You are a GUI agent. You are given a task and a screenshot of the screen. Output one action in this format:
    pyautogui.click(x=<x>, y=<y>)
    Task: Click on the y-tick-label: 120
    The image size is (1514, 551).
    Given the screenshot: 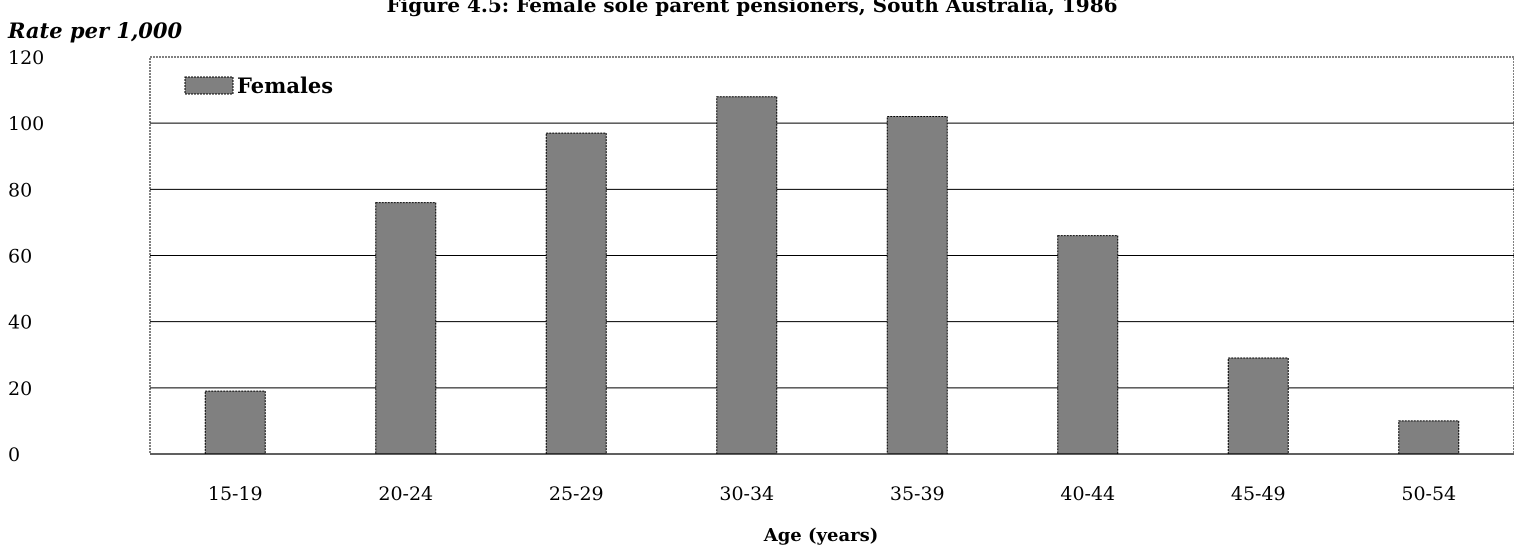 What is the action you would take?
    pyautogui.click(x=26, y=58)
    